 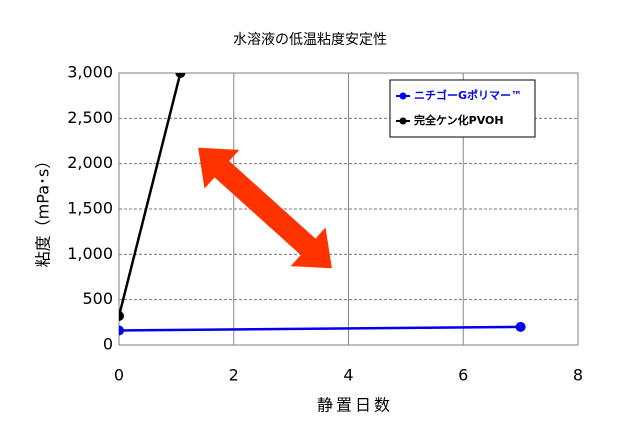 What do you see at coordinates (119, 375) in the screenshot?
I see `x-tick-label: 0` at bounding box center [119, 375].